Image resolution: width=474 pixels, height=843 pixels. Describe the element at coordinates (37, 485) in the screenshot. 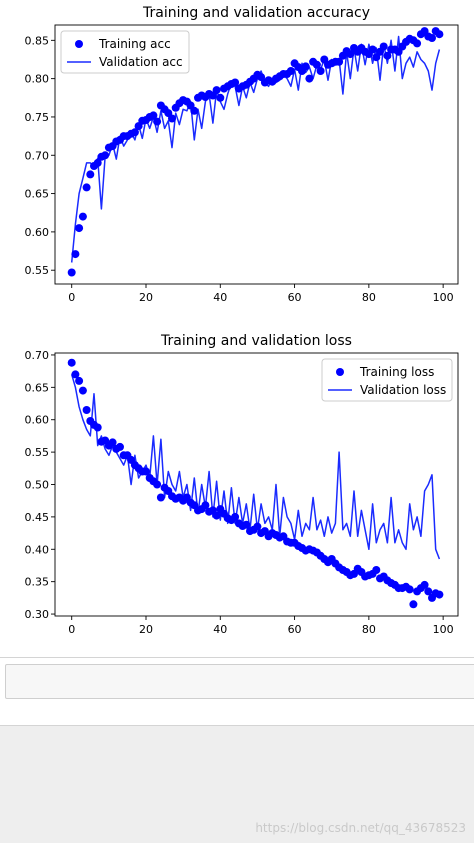

I see `y-tick-label: 0.50` at that location.